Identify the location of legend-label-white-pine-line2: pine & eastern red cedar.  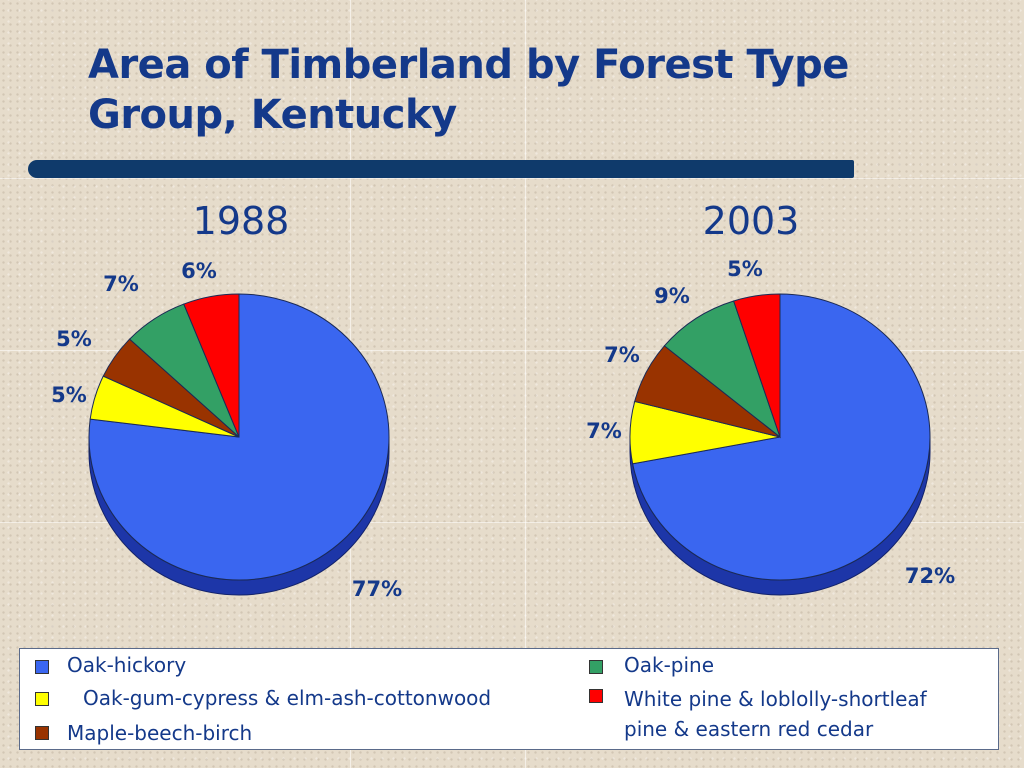
(749, 729).